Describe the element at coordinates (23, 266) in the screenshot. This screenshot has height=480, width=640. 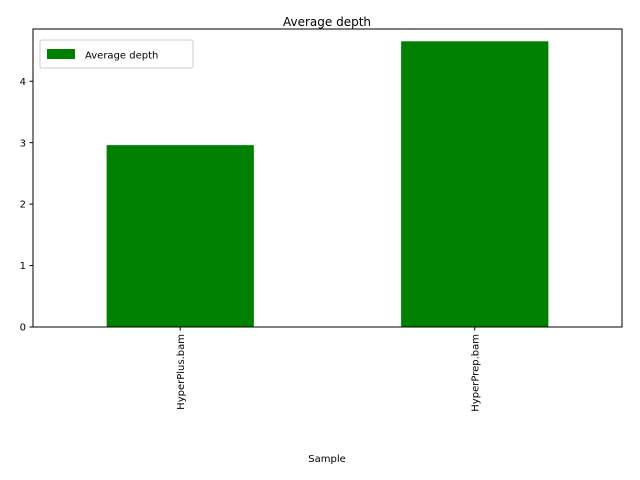
I see `y-tick-label: 1` at that location.